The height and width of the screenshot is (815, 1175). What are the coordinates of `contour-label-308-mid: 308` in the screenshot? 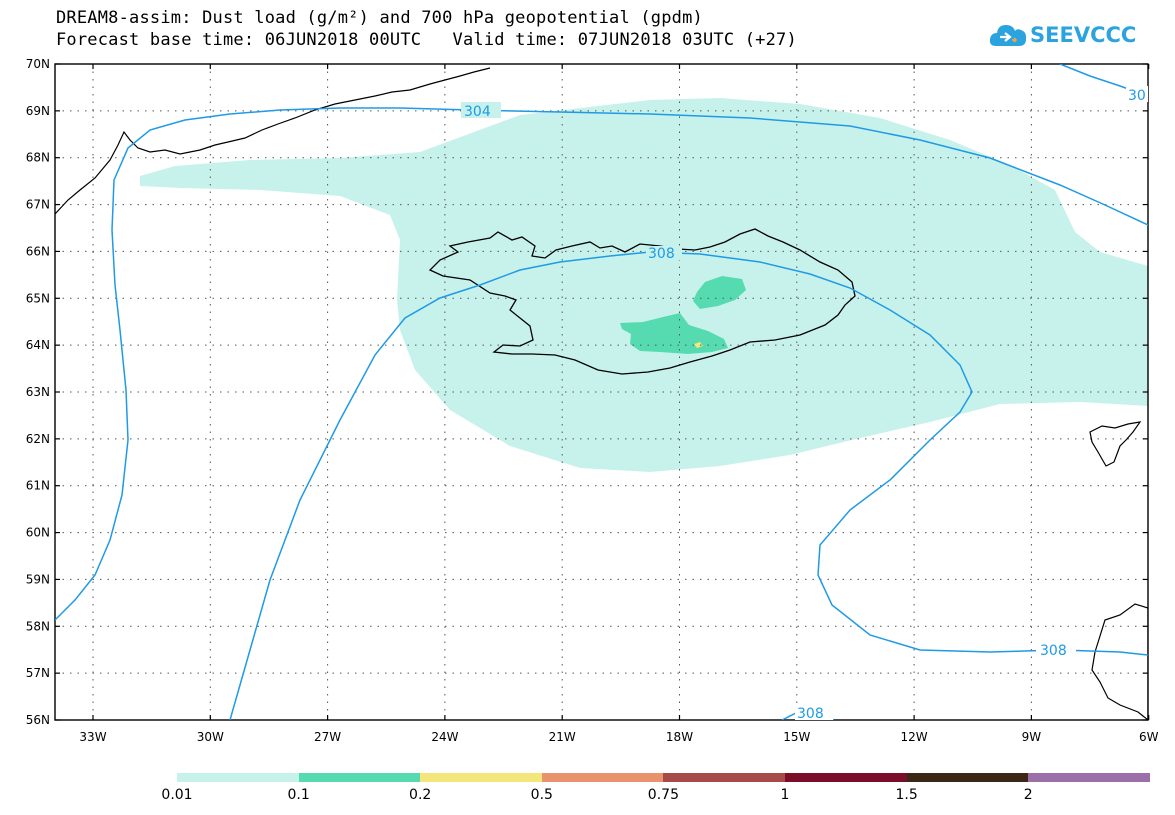 It's located at (661, 254).